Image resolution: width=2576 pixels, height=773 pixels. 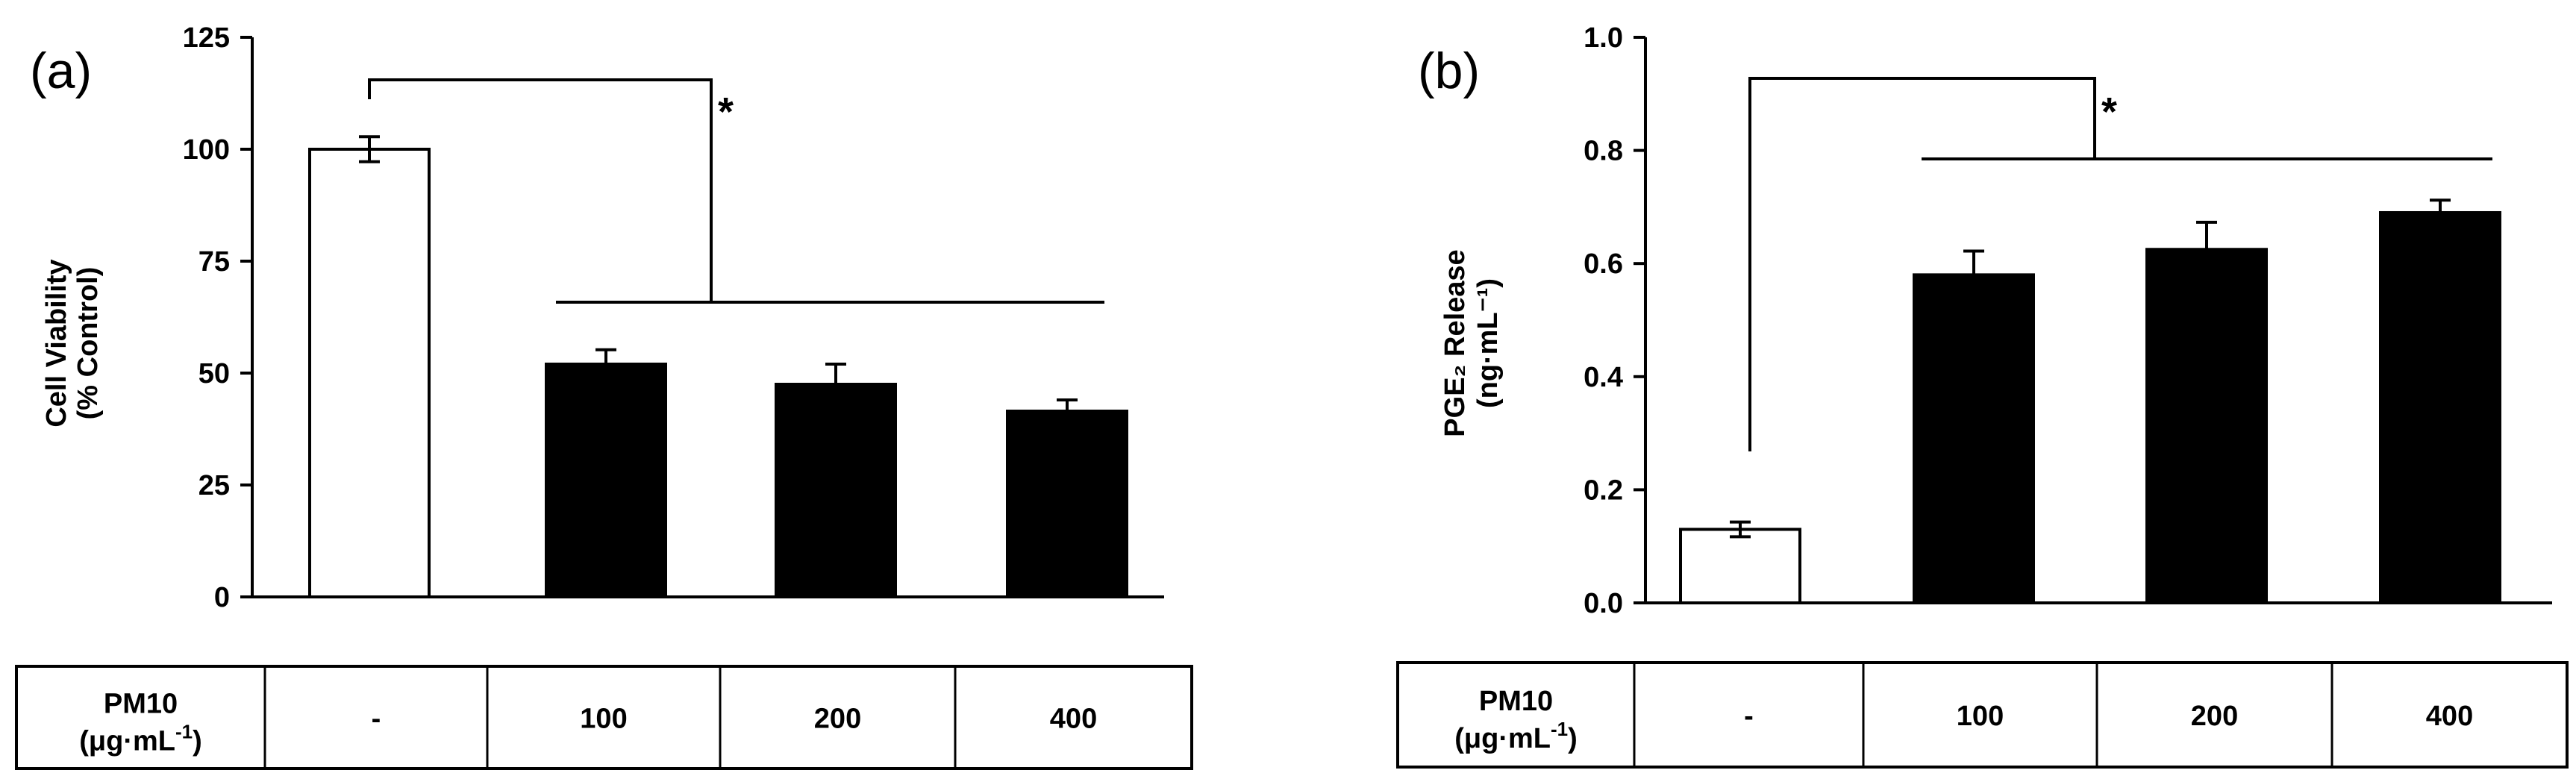 I want to click on y-axis-label-a-line2: (% Control), so click(x=88, y=344).